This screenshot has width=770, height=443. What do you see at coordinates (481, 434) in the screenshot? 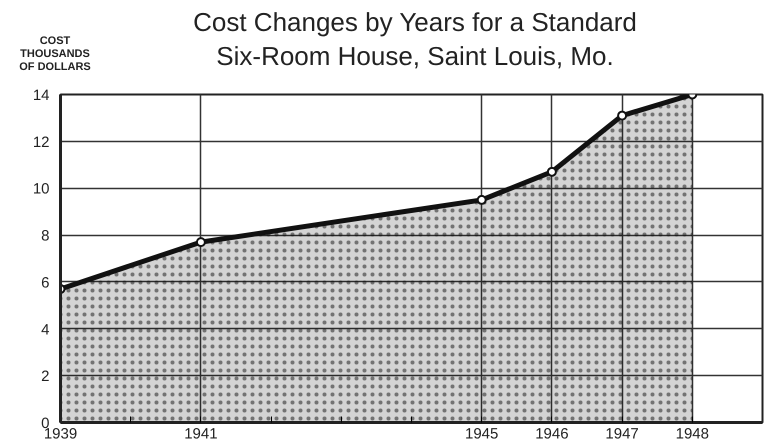
I see `x-tick-label: 1945` at bounding box center [481, 434].